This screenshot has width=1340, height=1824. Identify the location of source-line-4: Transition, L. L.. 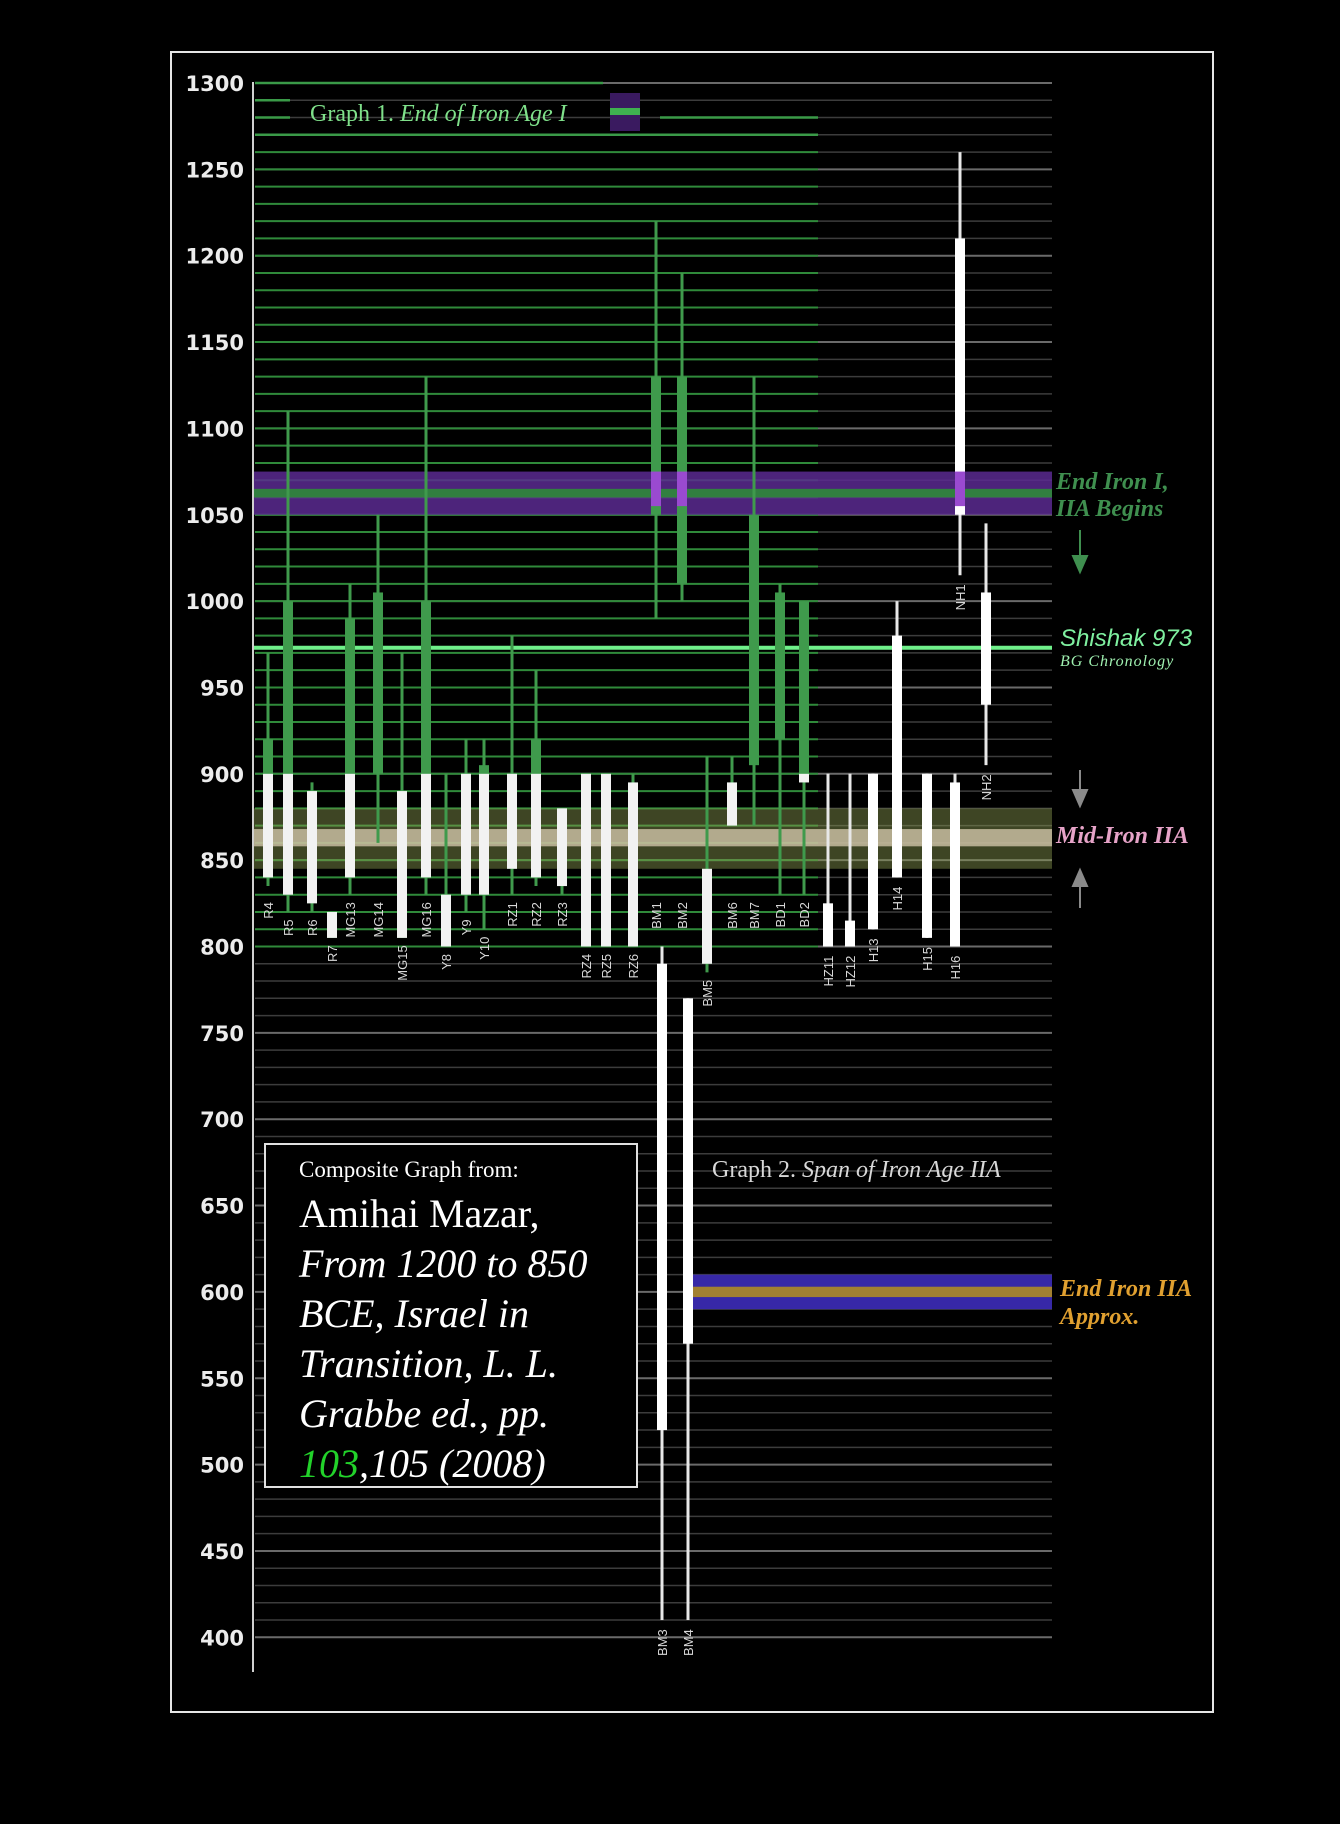
(429, 1363).